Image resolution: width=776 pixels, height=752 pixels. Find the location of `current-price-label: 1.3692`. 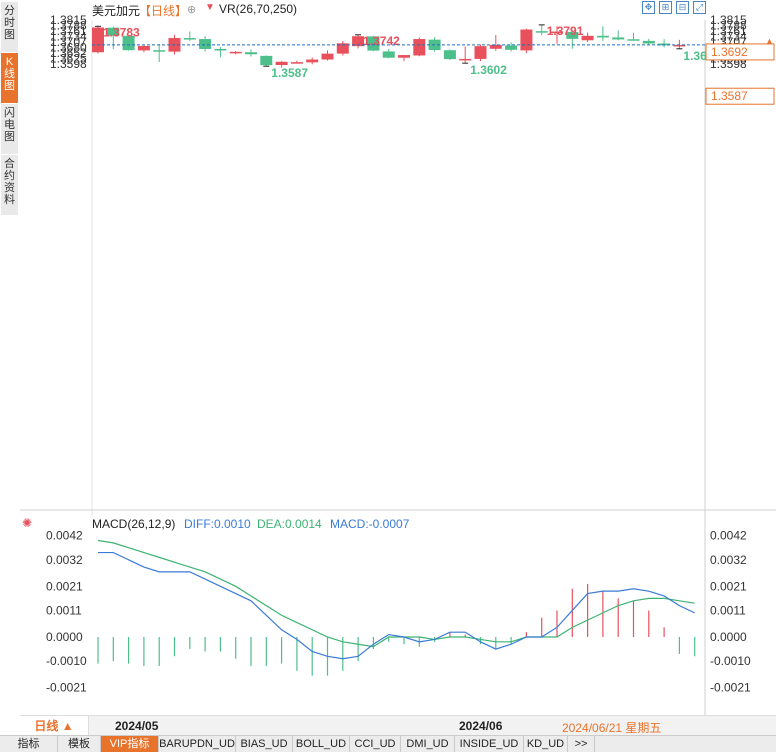

current-price-label: 1.3692 is located at coordinates (729, 52).